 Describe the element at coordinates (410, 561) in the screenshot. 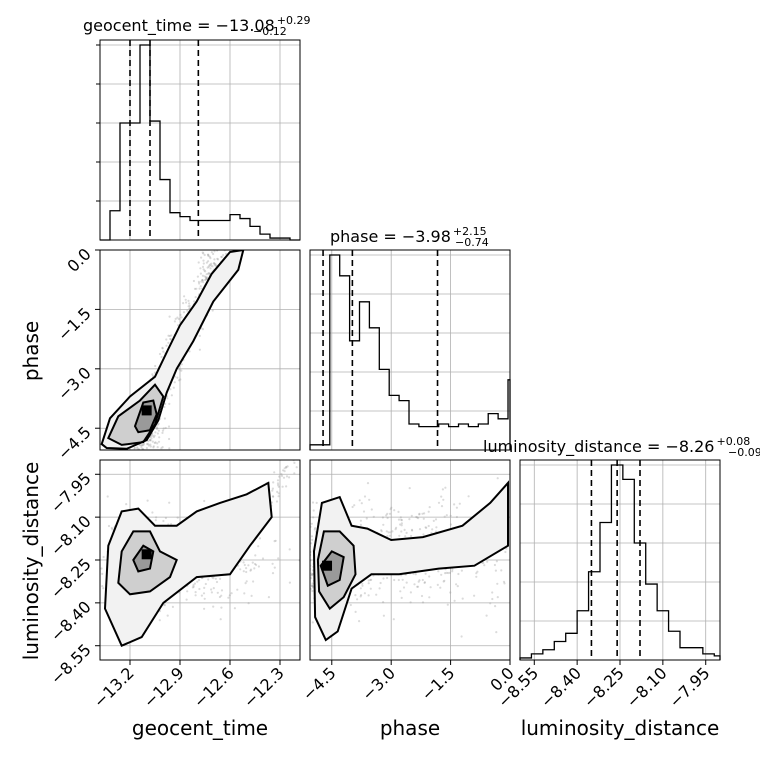

I see `contour-outer` at that location.